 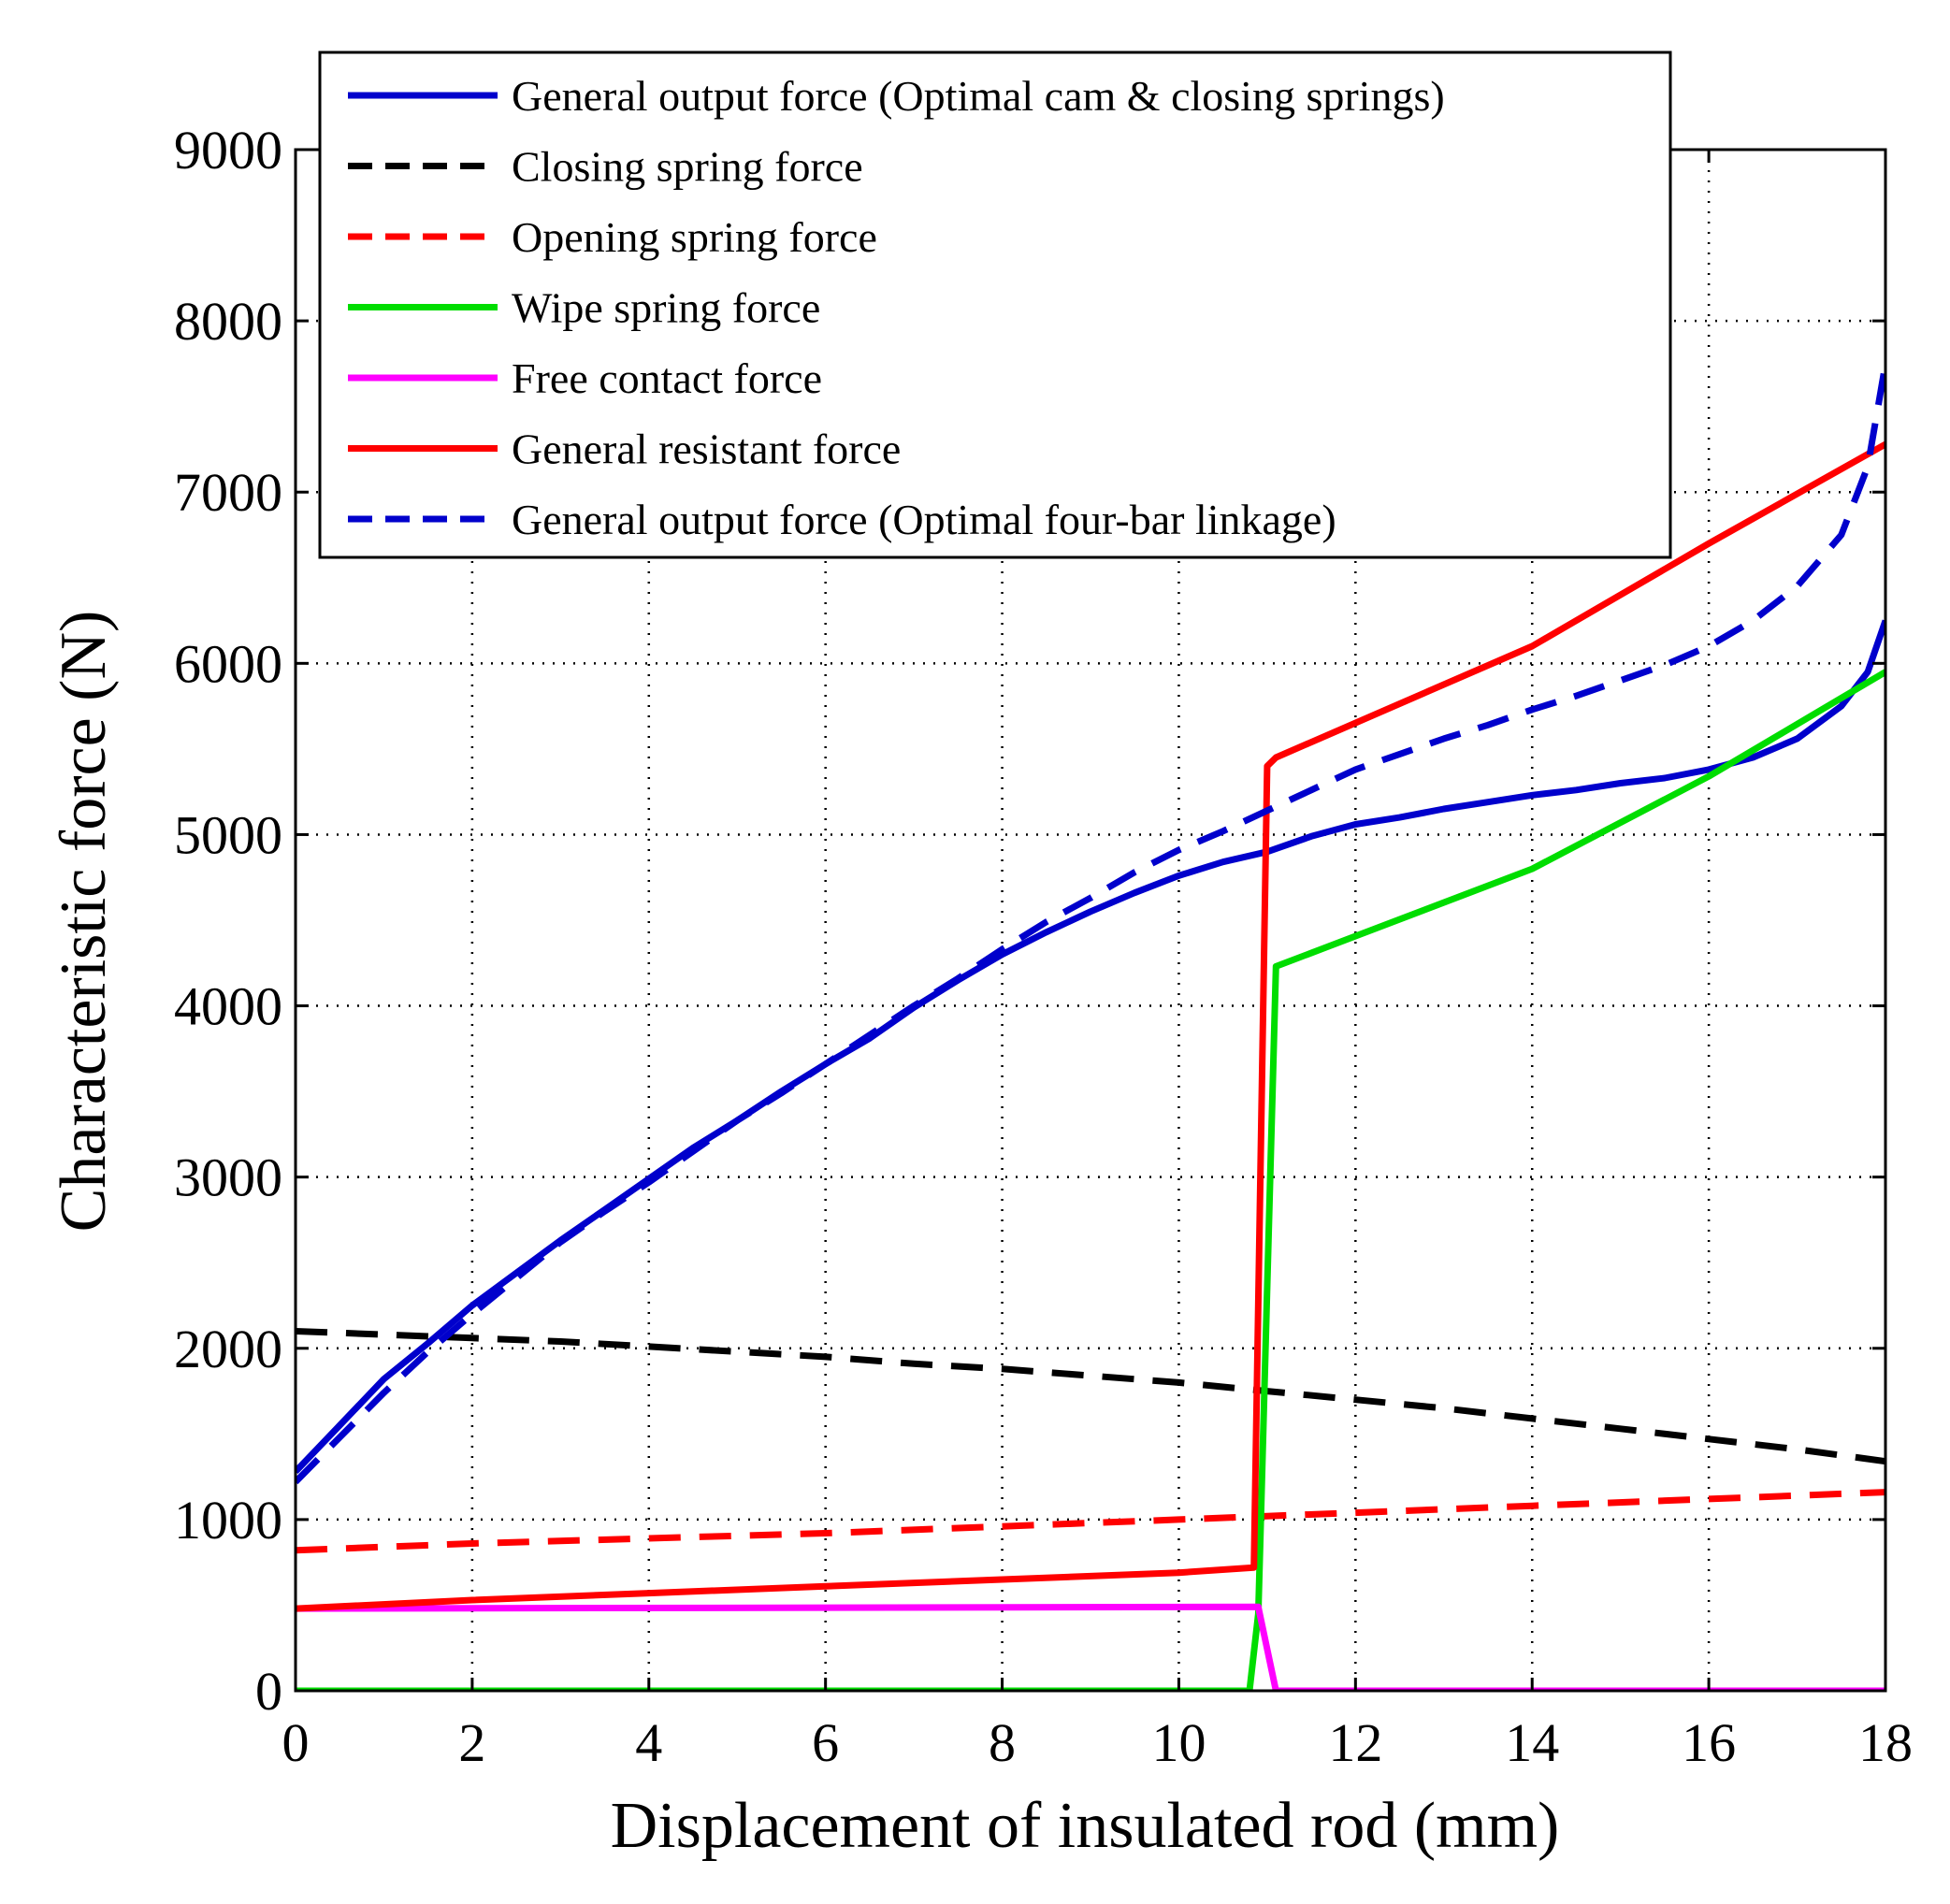 What do you see at coordinates (228, 492) in the screenshot?
I see `y-tick-label: 7000` at bounding box center [228, 492].